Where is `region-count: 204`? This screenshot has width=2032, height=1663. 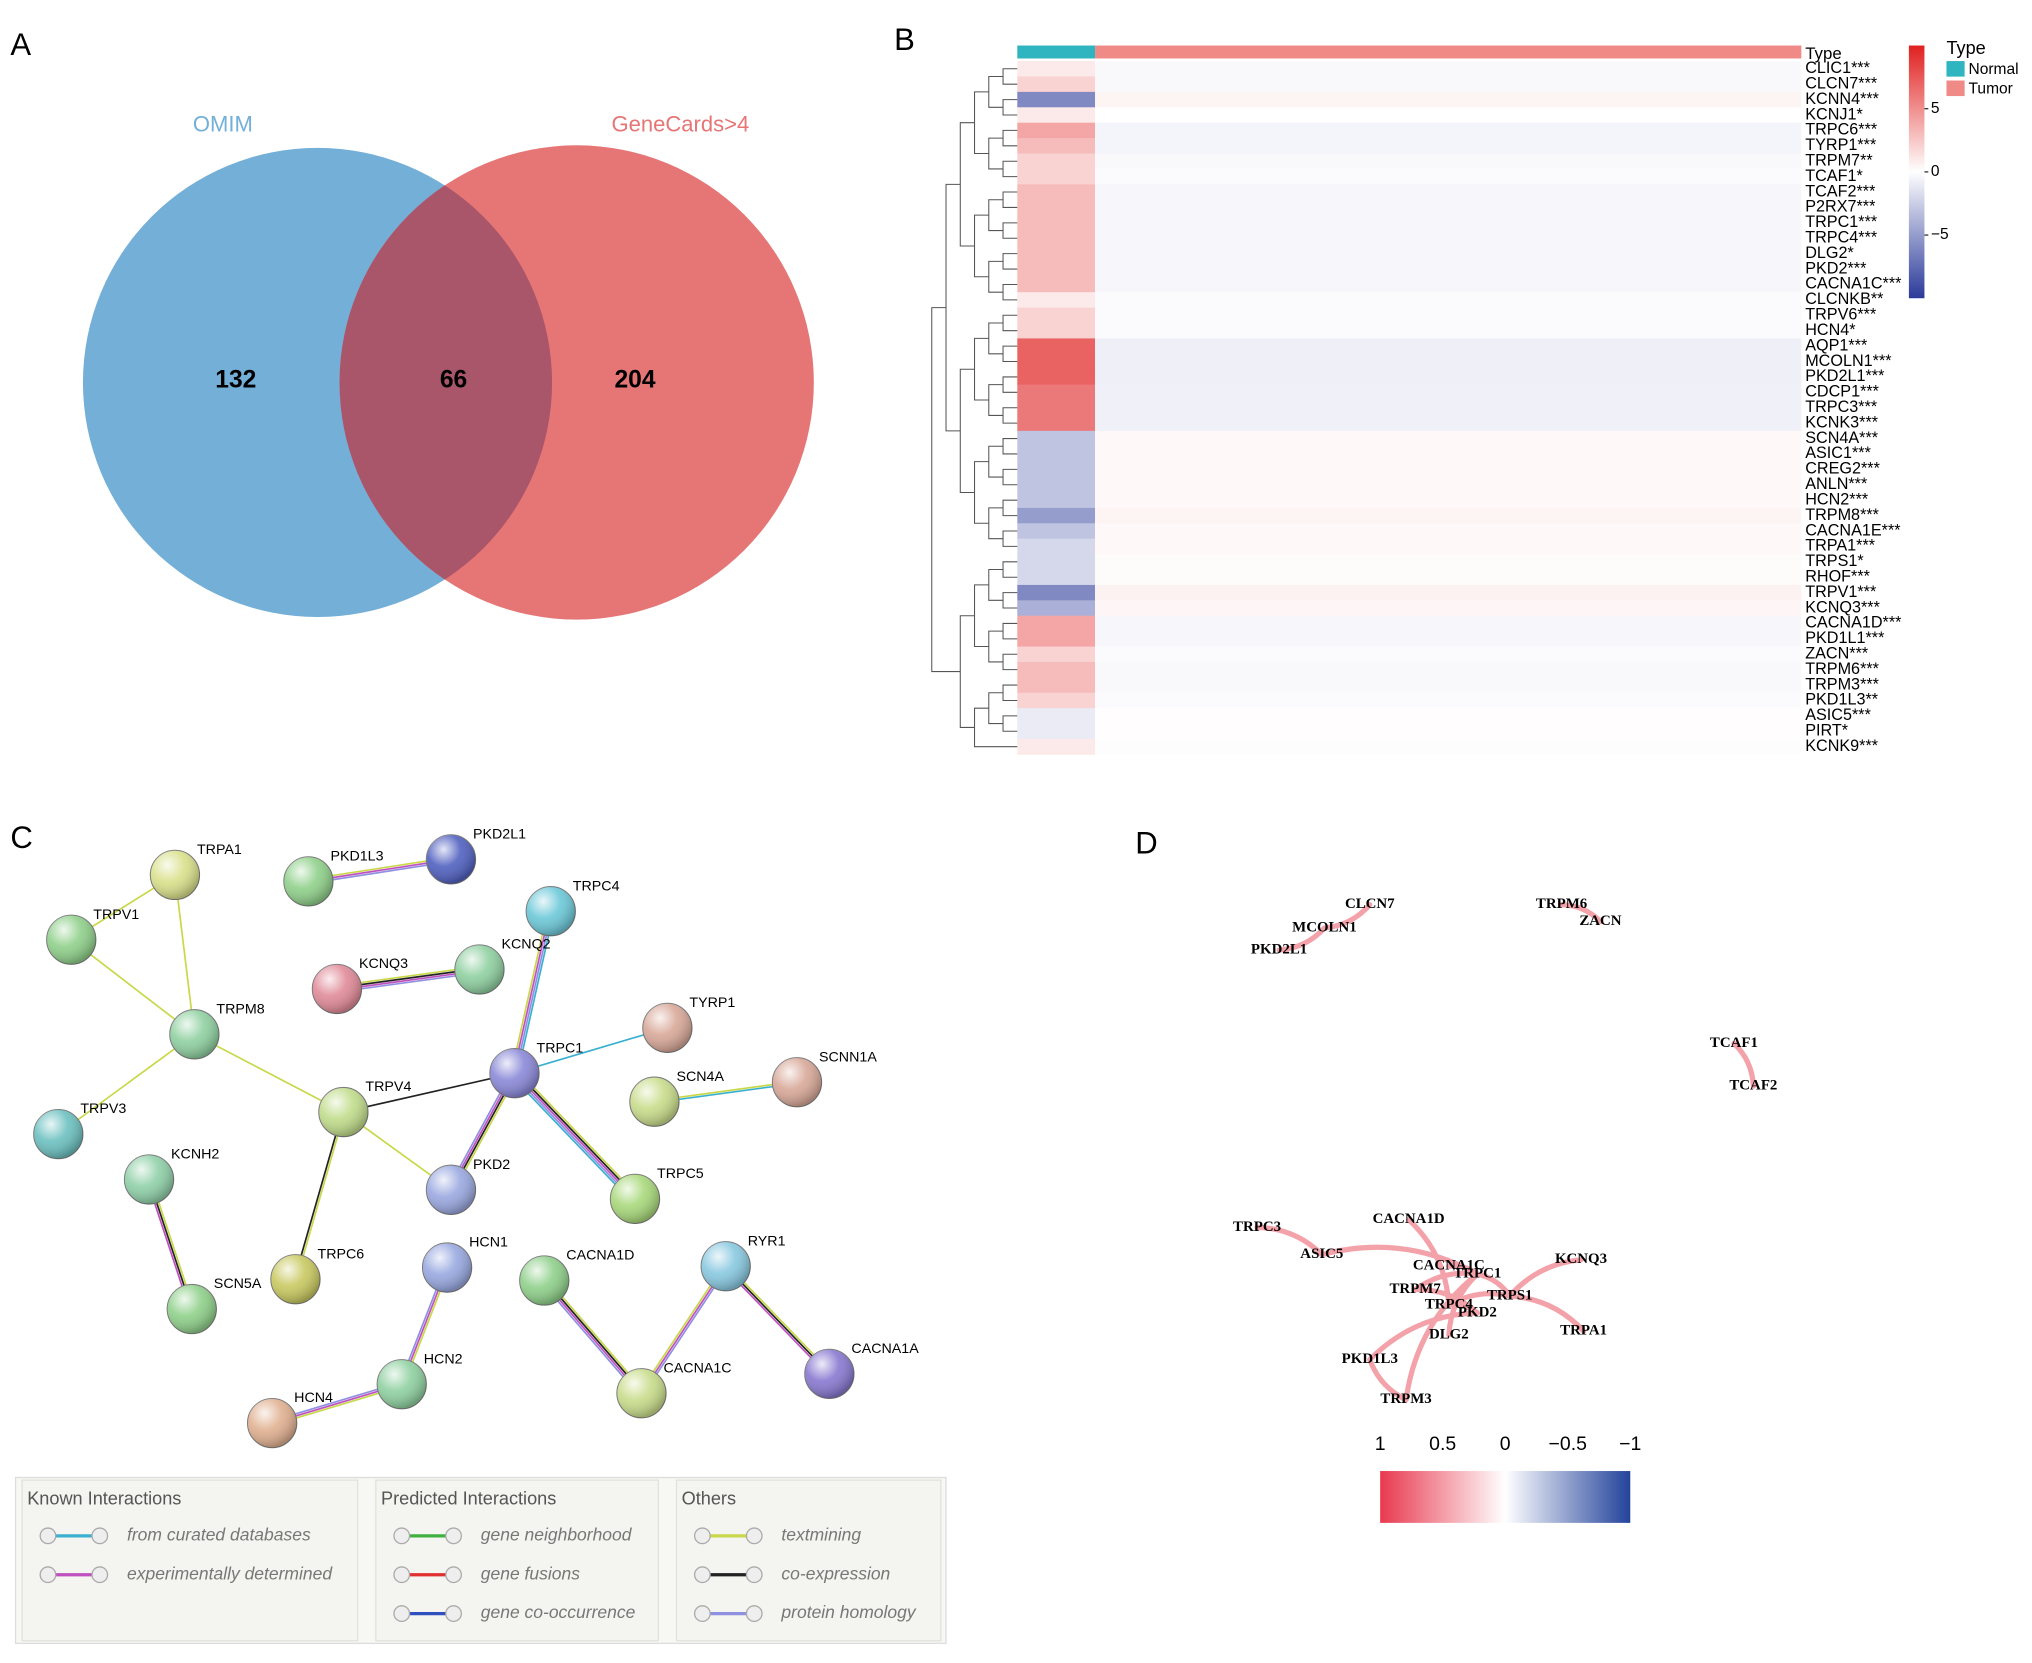
region-count: 204 is located at coordinates (634, 380).